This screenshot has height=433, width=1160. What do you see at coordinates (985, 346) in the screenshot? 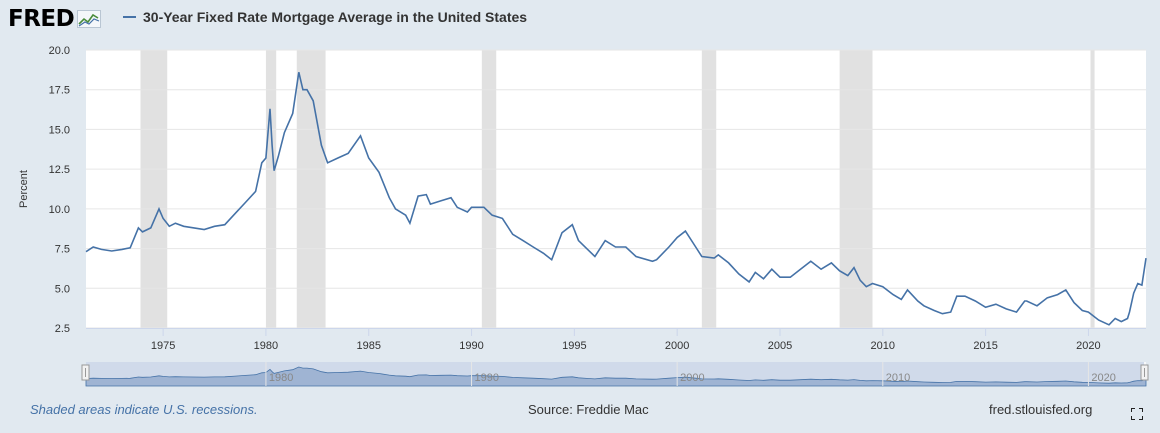
I see `x-tick-label: 2015` at bounding box center [985, 346].